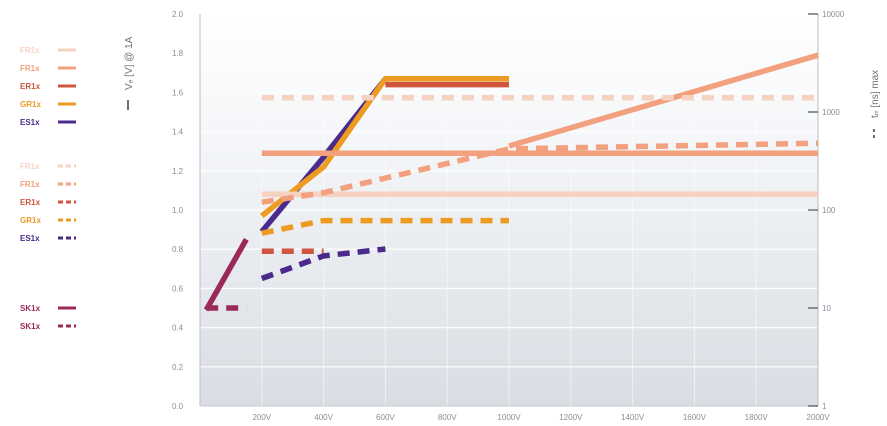  Describe the element at coordinates (178, 249) in the screenshot. I see `y-left-tick-label: 0.8` at that location.